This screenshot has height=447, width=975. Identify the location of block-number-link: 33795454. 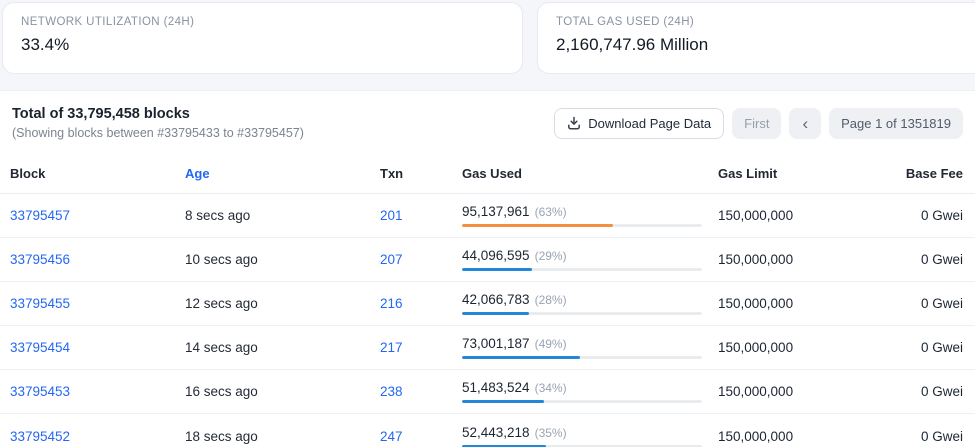
(40, 347).